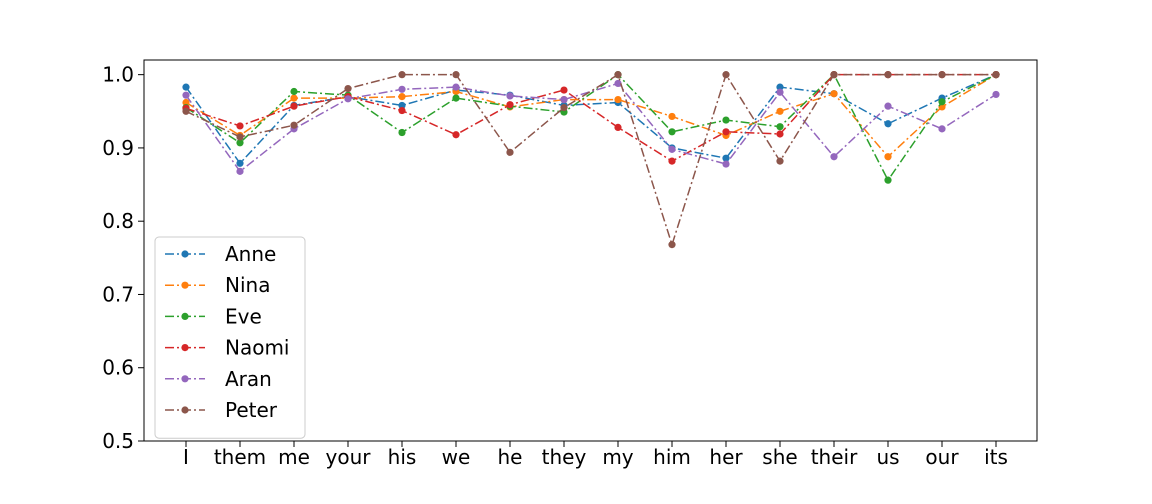 The image size is (1152, 504). What do you see at coordinates (294, 457) in the screenshot?
I see `x-tick-label: me` at bounding box center [294, 457].